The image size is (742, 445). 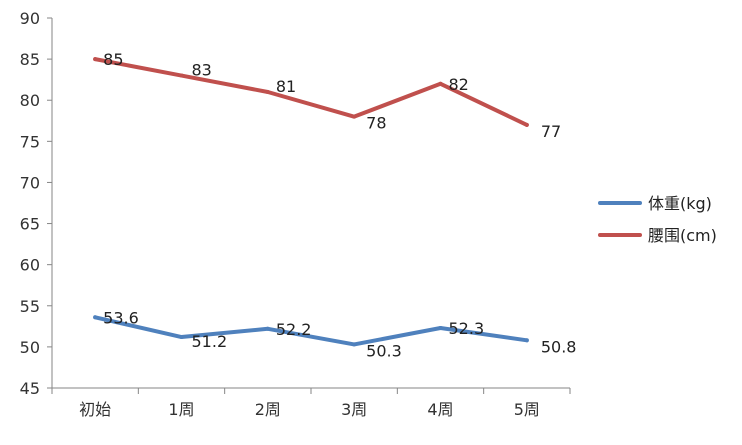 I want to click on y-tick-label: 45, so click(x=30, y=388).